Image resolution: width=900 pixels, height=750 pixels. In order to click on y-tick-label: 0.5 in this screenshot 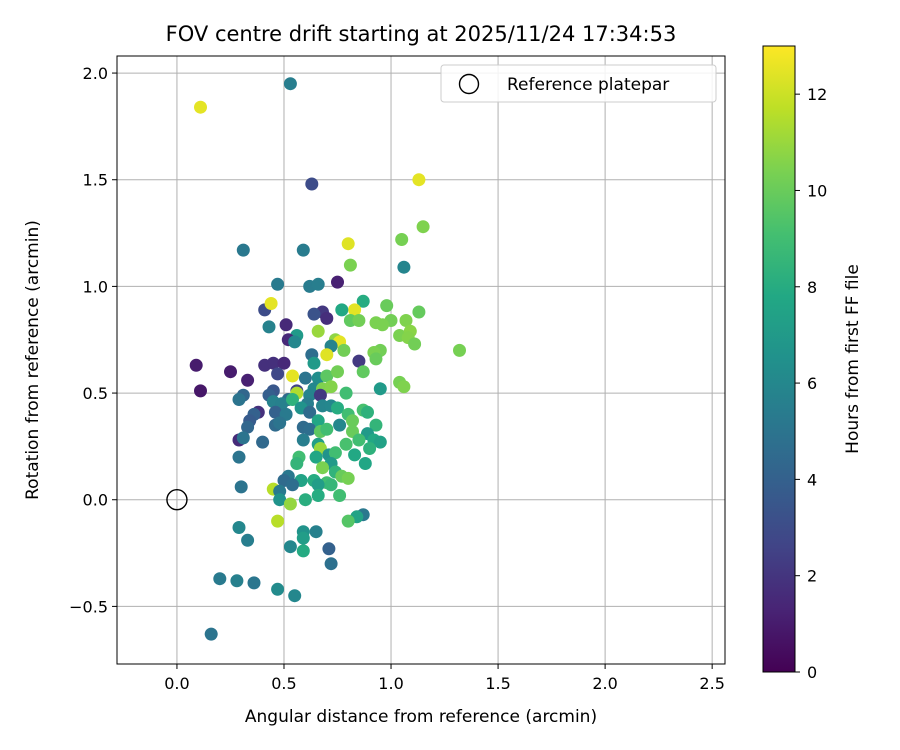, I will do `click(95, 393)`.